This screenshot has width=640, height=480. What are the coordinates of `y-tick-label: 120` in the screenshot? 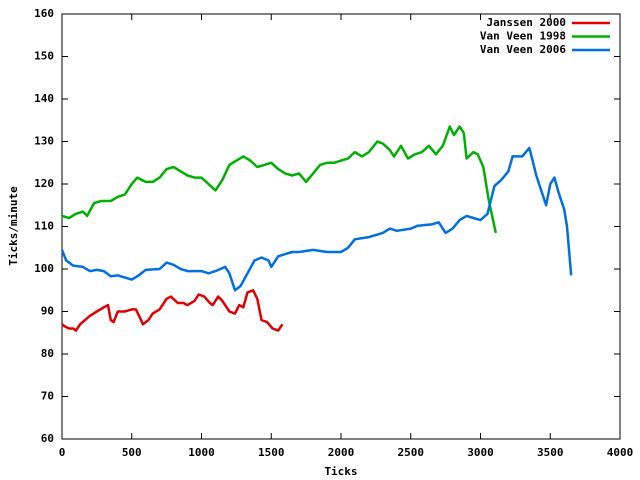 It's located at (44, 183).